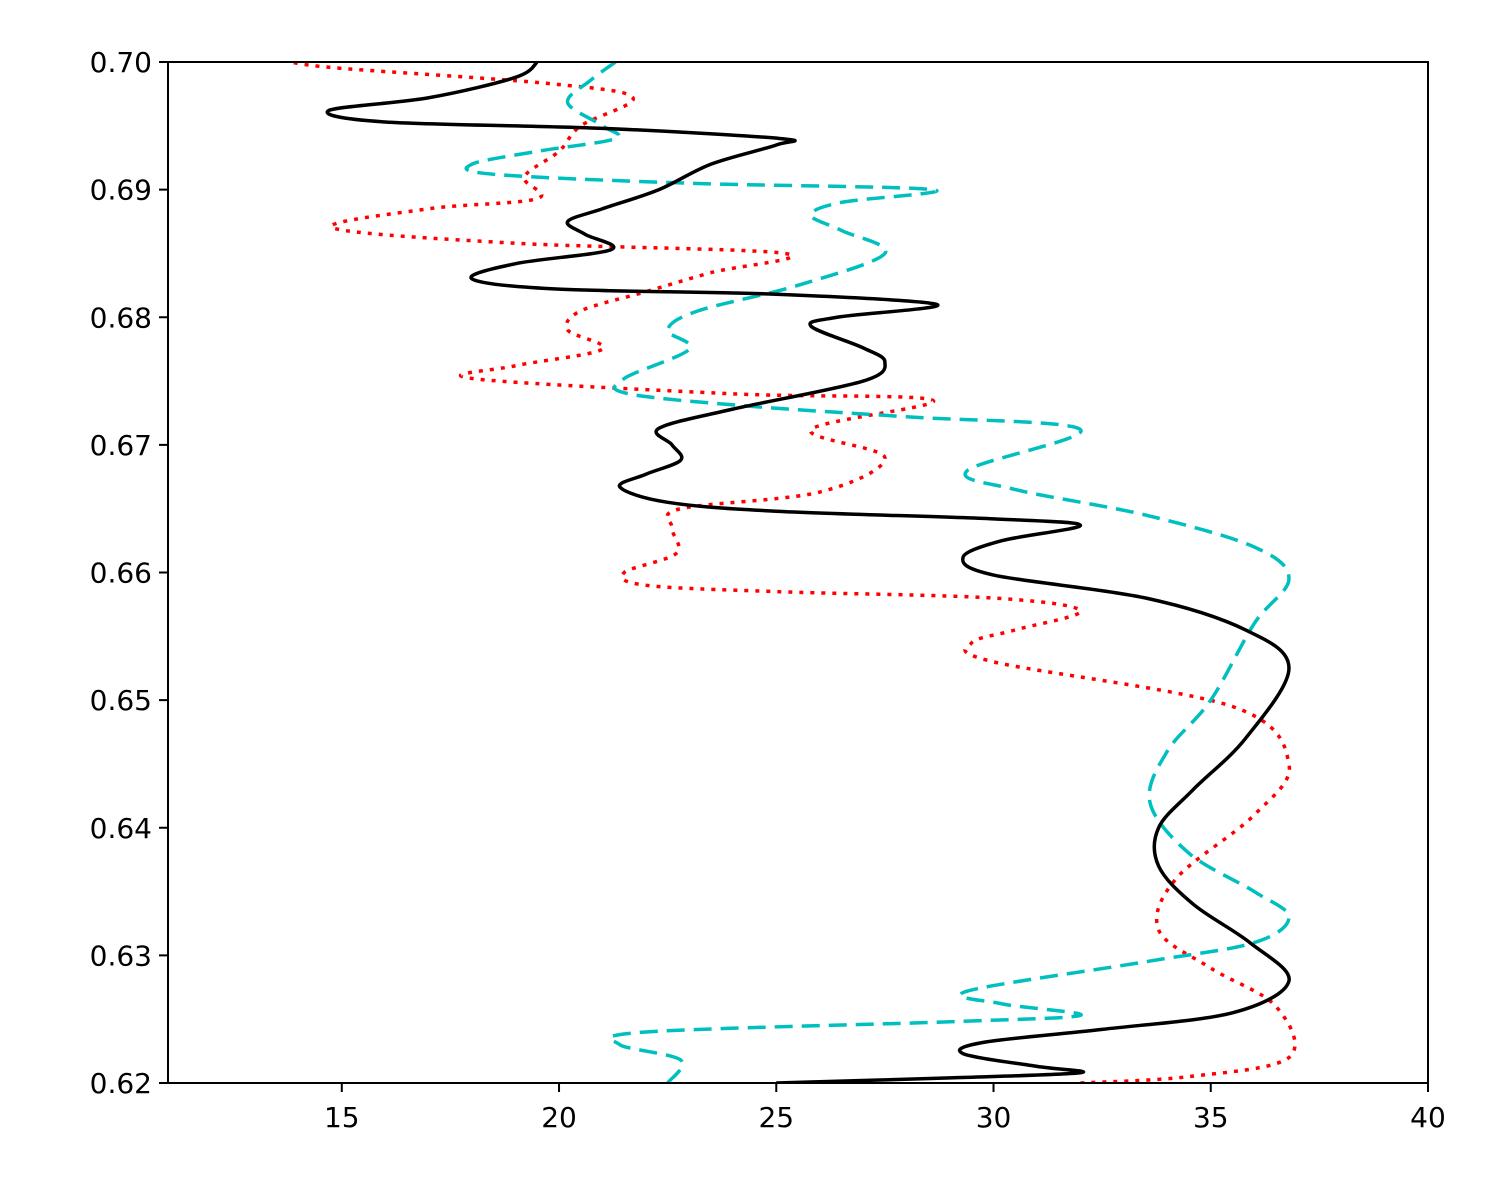 This screenshot has height=1200, width=1500. Describe the element at coordinates (885, 1108) in the screenshot. I see `x-axis: 15 20 25 30 35 40` at that location.